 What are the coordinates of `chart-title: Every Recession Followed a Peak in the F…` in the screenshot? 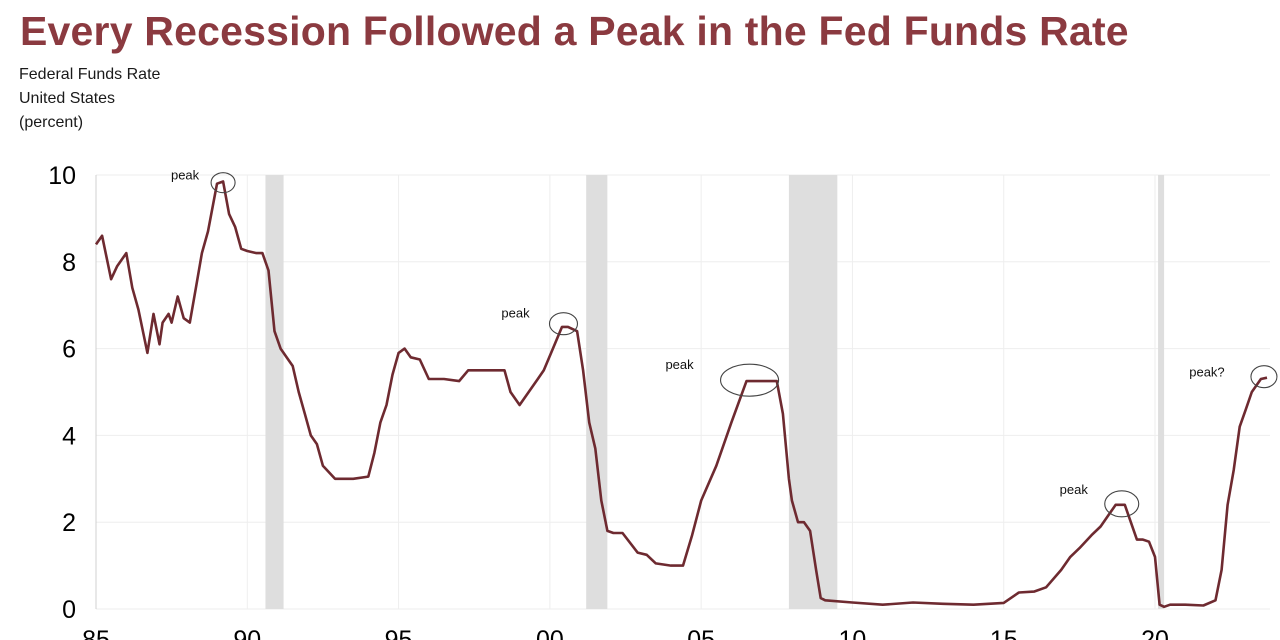 It's located at (574, 31).